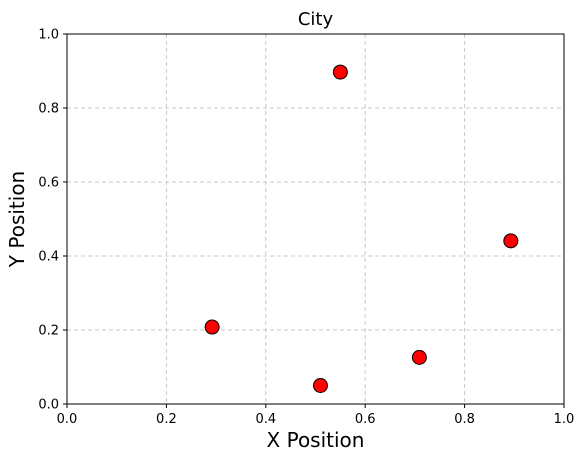  What do you see at coordinates (48, 331) in the screenshot?
I see `y-tick-label: 0.2` at bounding box center [48, 331].